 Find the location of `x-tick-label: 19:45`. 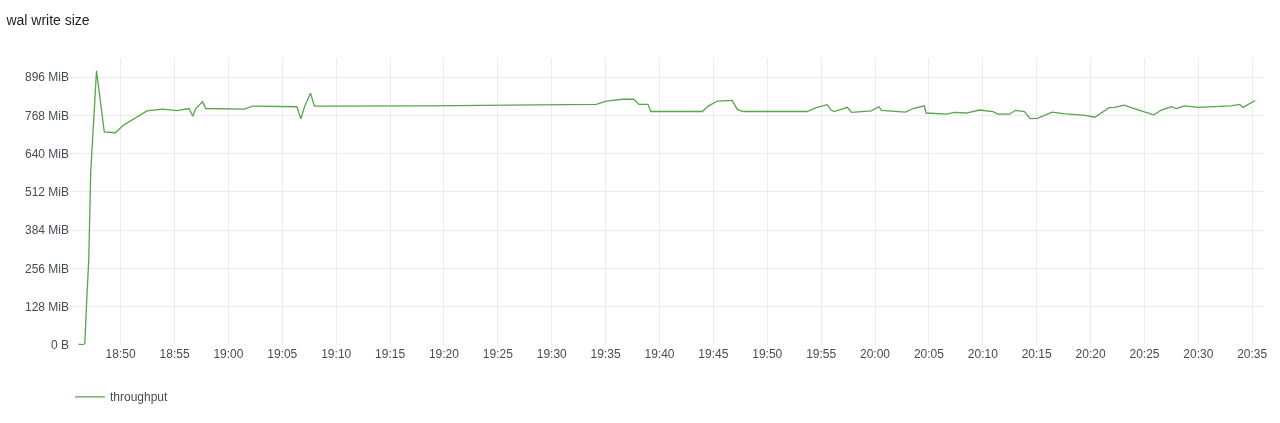

x-tick-label: 19:45 is located at coordinates (713, 354).